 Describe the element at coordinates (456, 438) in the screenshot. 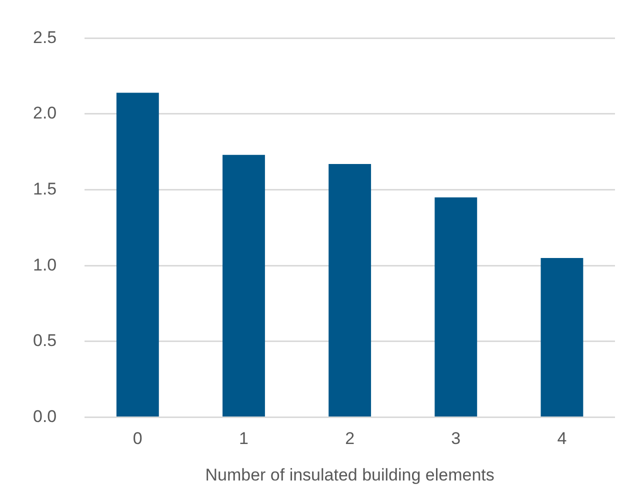

I see `x-tick-label: 3` at that location.